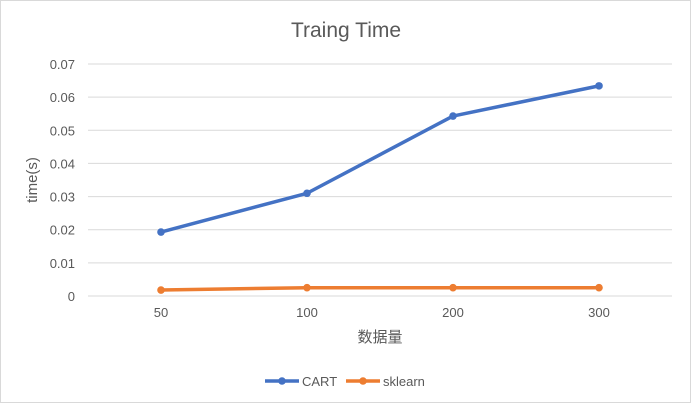 The height and width of the screenshot is (403, 691). What do you see at coordinates (62, 197) in the screenshot?
I see `y-tick-label: 0.03` at bounding box center [62, 197].